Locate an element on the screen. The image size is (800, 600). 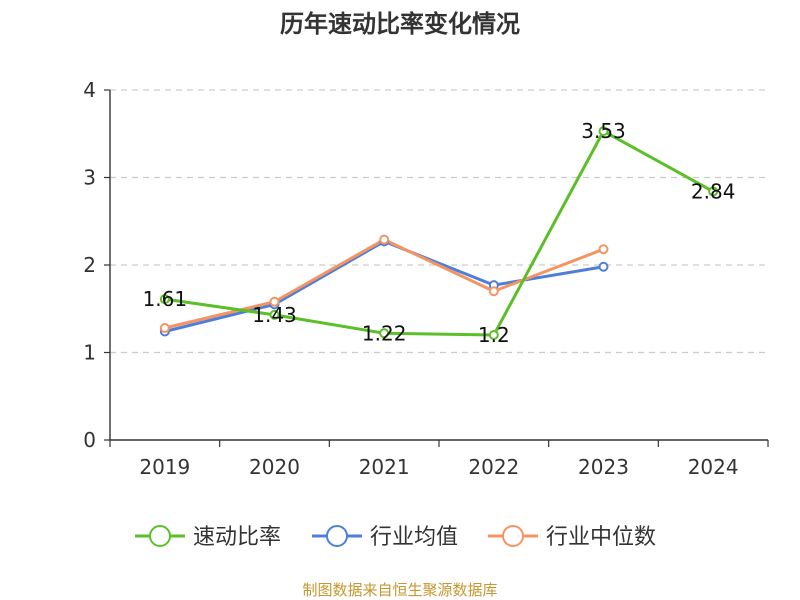
legend-label: 行业中位数 is located at coordinates (601, 537).